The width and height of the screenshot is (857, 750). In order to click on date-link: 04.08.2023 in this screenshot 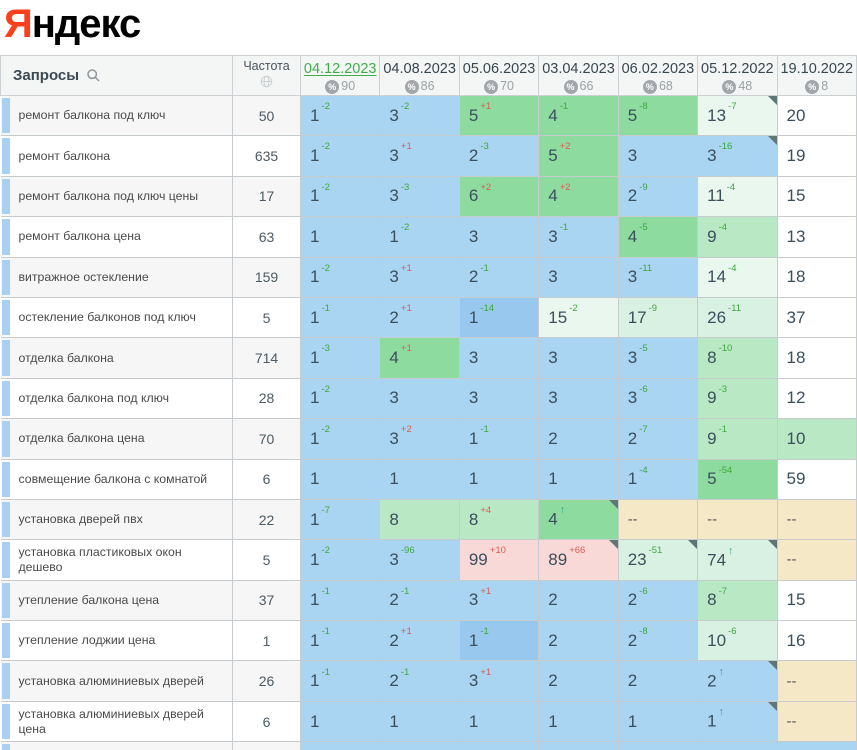, I will do `click(419, 68)`.